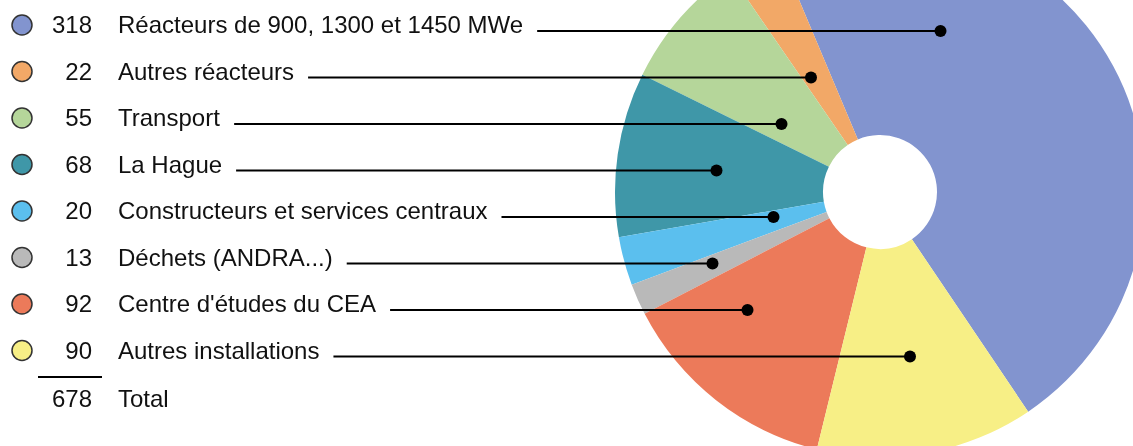  What do you see at coordinates (78, 303) in the screenshot?
I see `data-label: 92` at bounding box center [78, 303].